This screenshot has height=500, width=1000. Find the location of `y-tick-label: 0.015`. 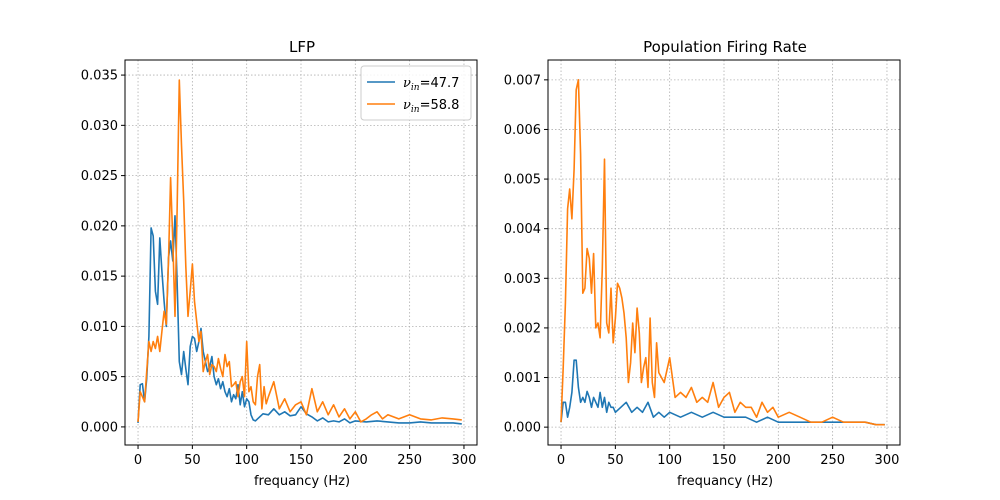

y-tick-label: 0.015 is located at coordinates (99, 277).